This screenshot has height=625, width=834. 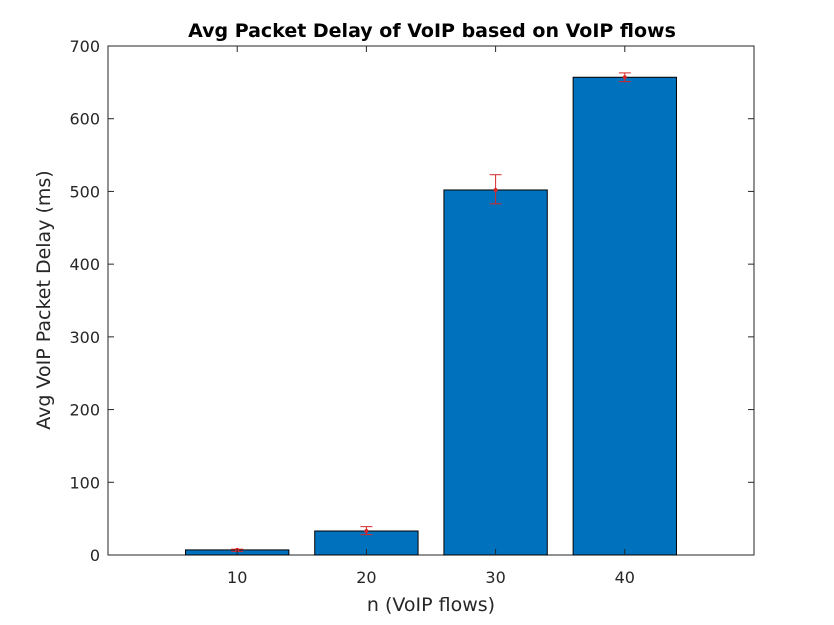 I want to click on x-tick-label: 30, so click(x=495, y=577).